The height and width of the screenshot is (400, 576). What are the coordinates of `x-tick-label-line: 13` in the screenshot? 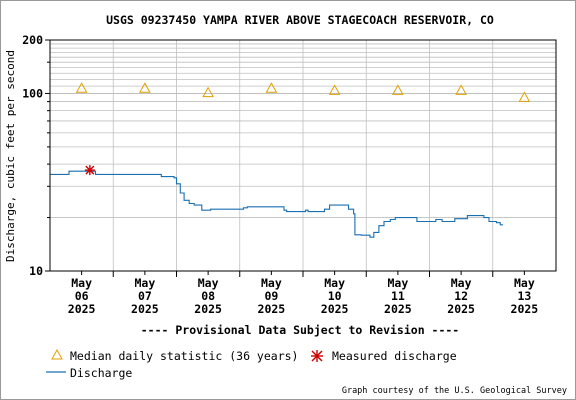 It's located at (524, 296).